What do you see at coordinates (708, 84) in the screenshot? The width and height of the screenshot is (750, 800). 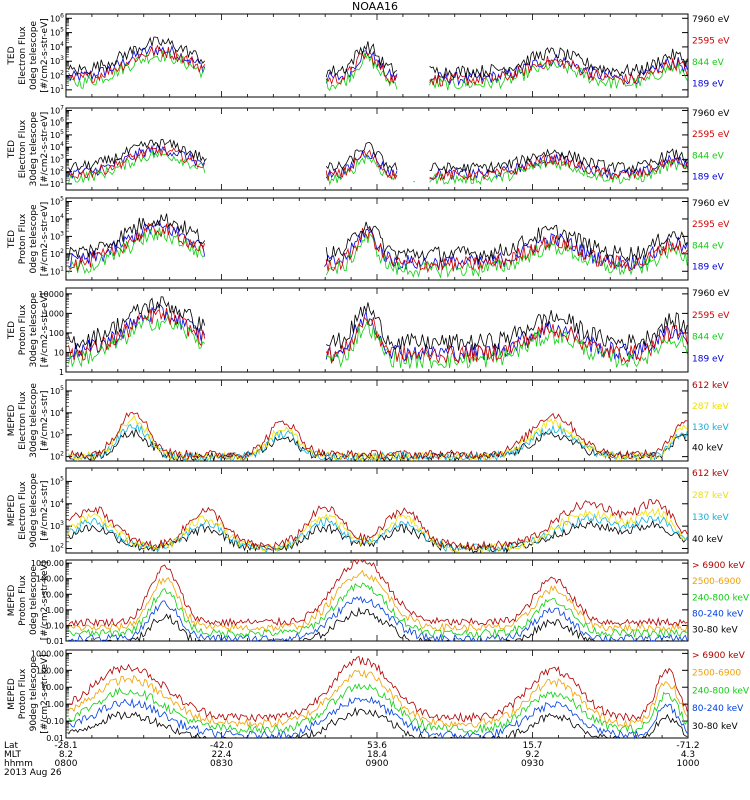 I see `legend-entry: 189 eV` at bounding box center [708, 84].